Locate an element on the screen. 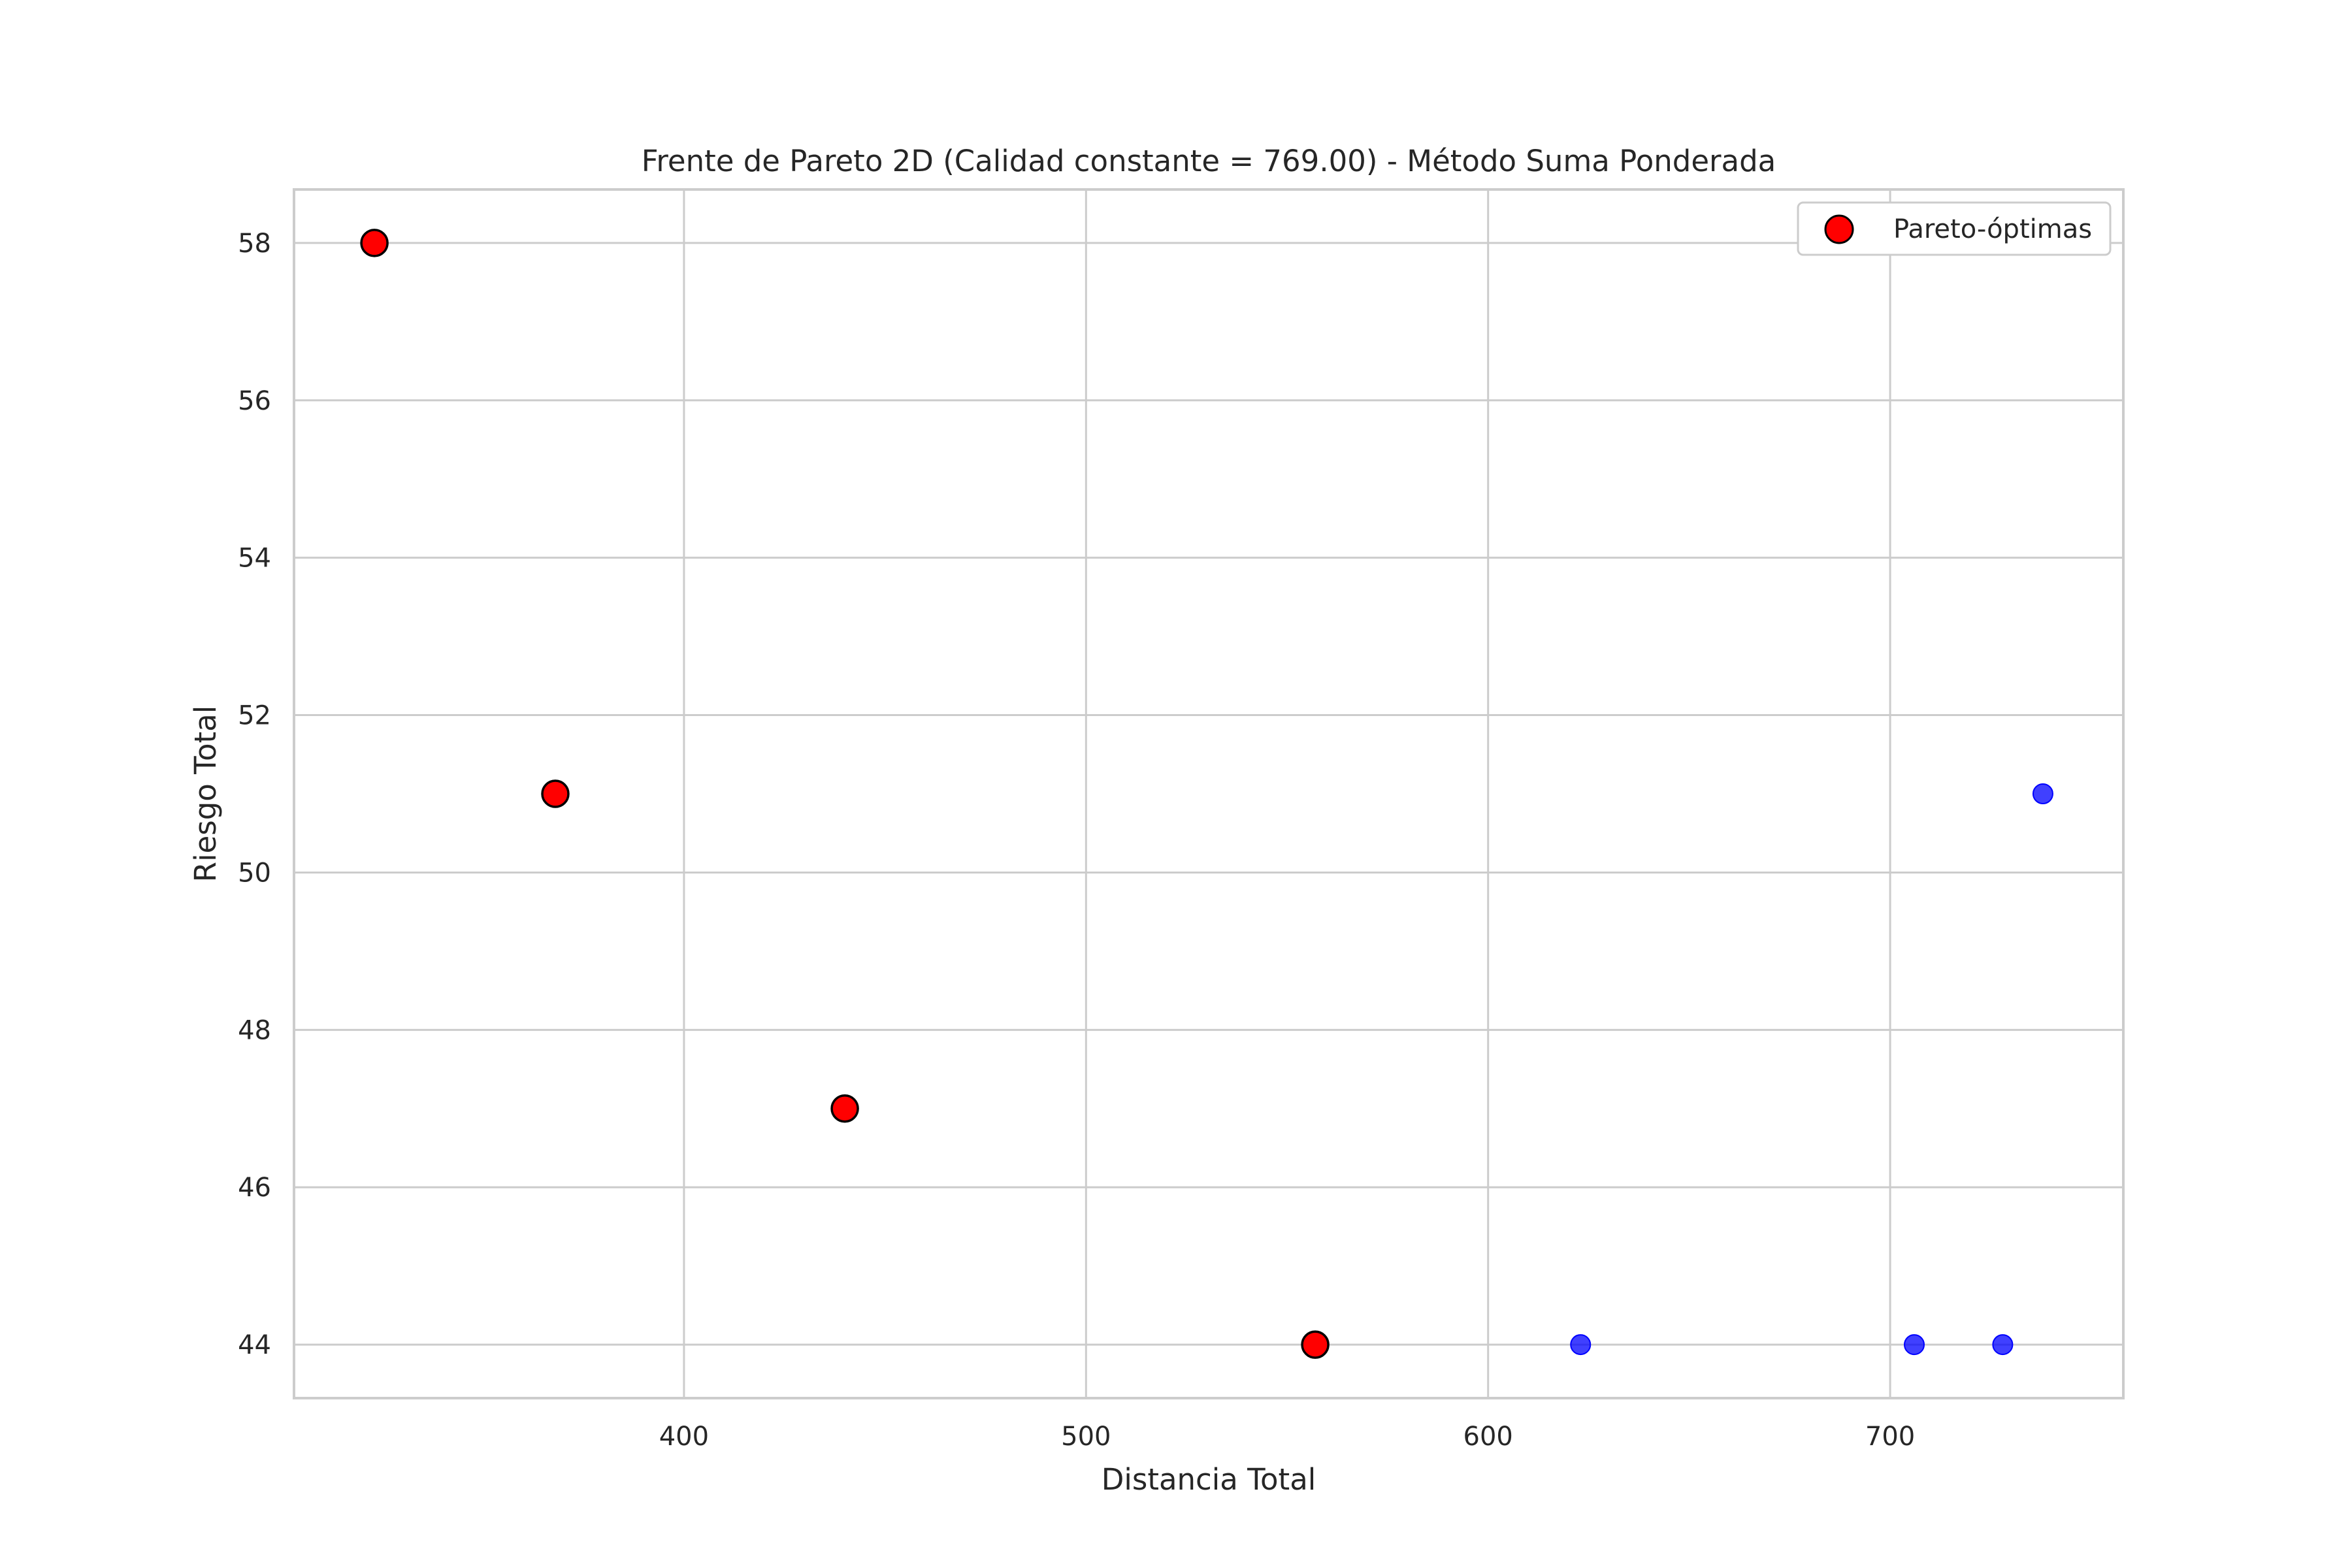 This screenshot has height=1568, width=2352. x-axis-label: Distancia Total is located at coordinates (1209, 1479).